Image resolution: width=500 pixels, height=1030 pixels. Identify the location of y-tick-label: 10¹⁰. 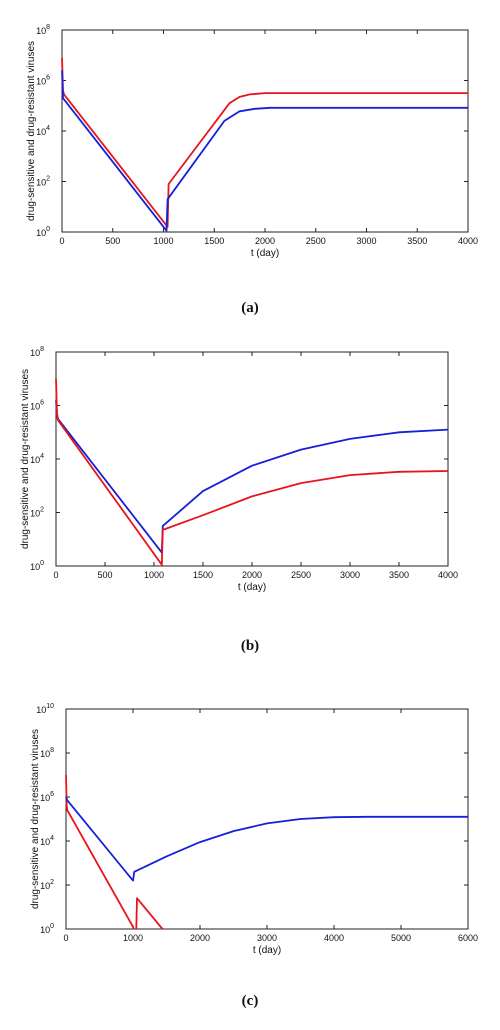
(45, 709).